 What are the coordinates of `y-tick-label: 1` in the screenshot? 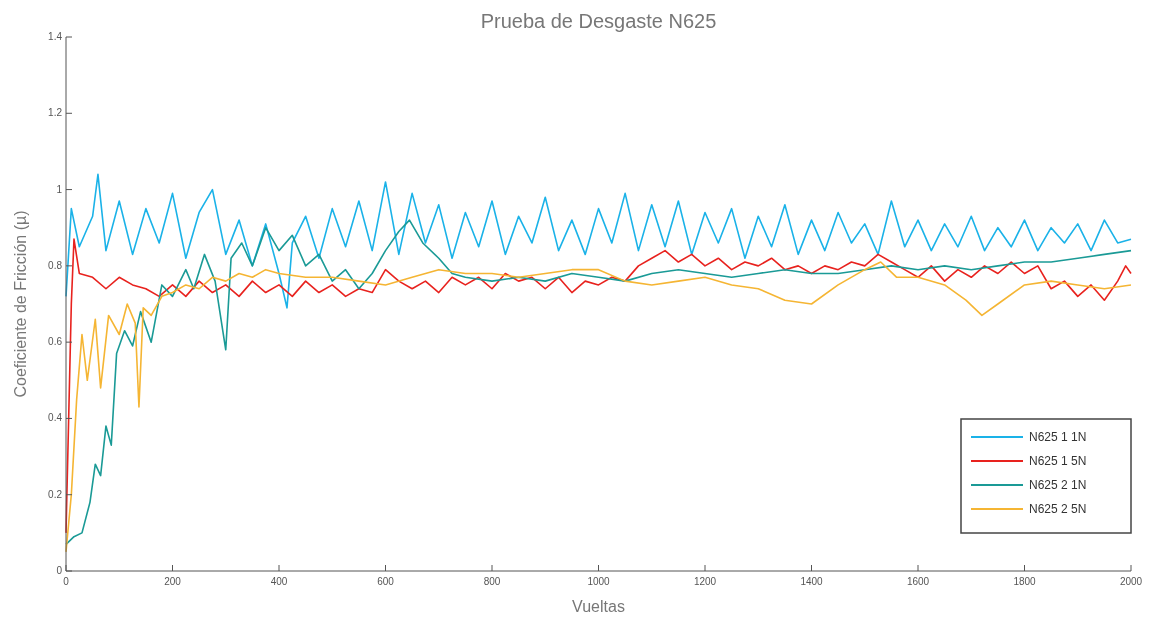 It's located at (59, 189).